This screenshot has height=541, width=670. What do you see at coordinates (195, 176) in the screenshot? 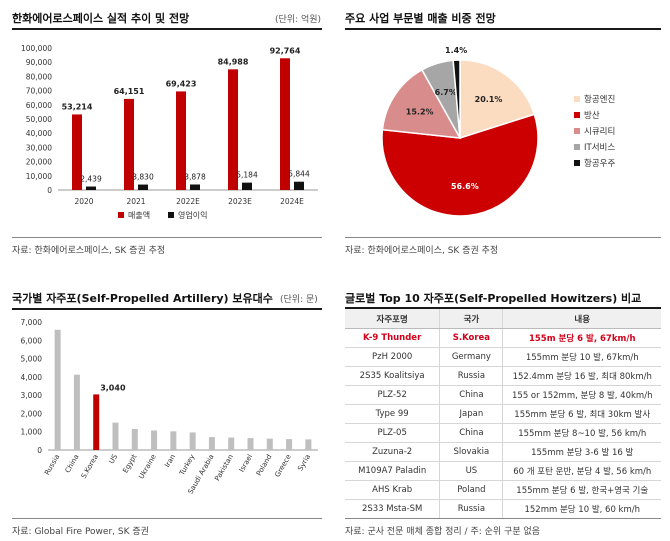
I see `profit-value-label: 3,878` at bounding box center [195, 176].